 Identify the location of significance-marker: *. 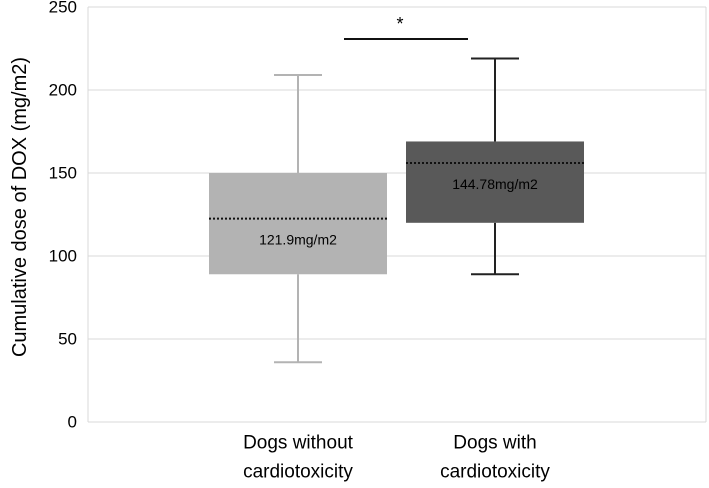
(406, 27).